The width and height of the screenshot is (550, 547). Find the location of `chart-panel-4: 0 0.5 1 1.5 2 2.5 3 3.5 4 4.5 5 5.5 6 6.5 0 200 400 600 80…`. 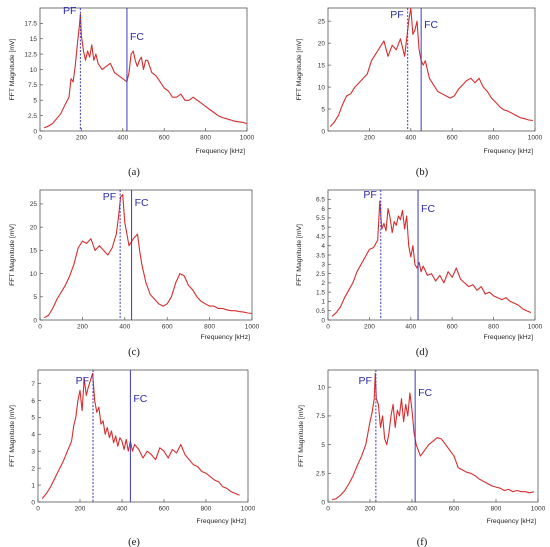

chart-panel-4: 0 0.5 1 1.5 2 2.5 3 3.5 4 4.5 5 5.5 6 6.5 0 200 400 600 80… is located at coordinates (419, 273).